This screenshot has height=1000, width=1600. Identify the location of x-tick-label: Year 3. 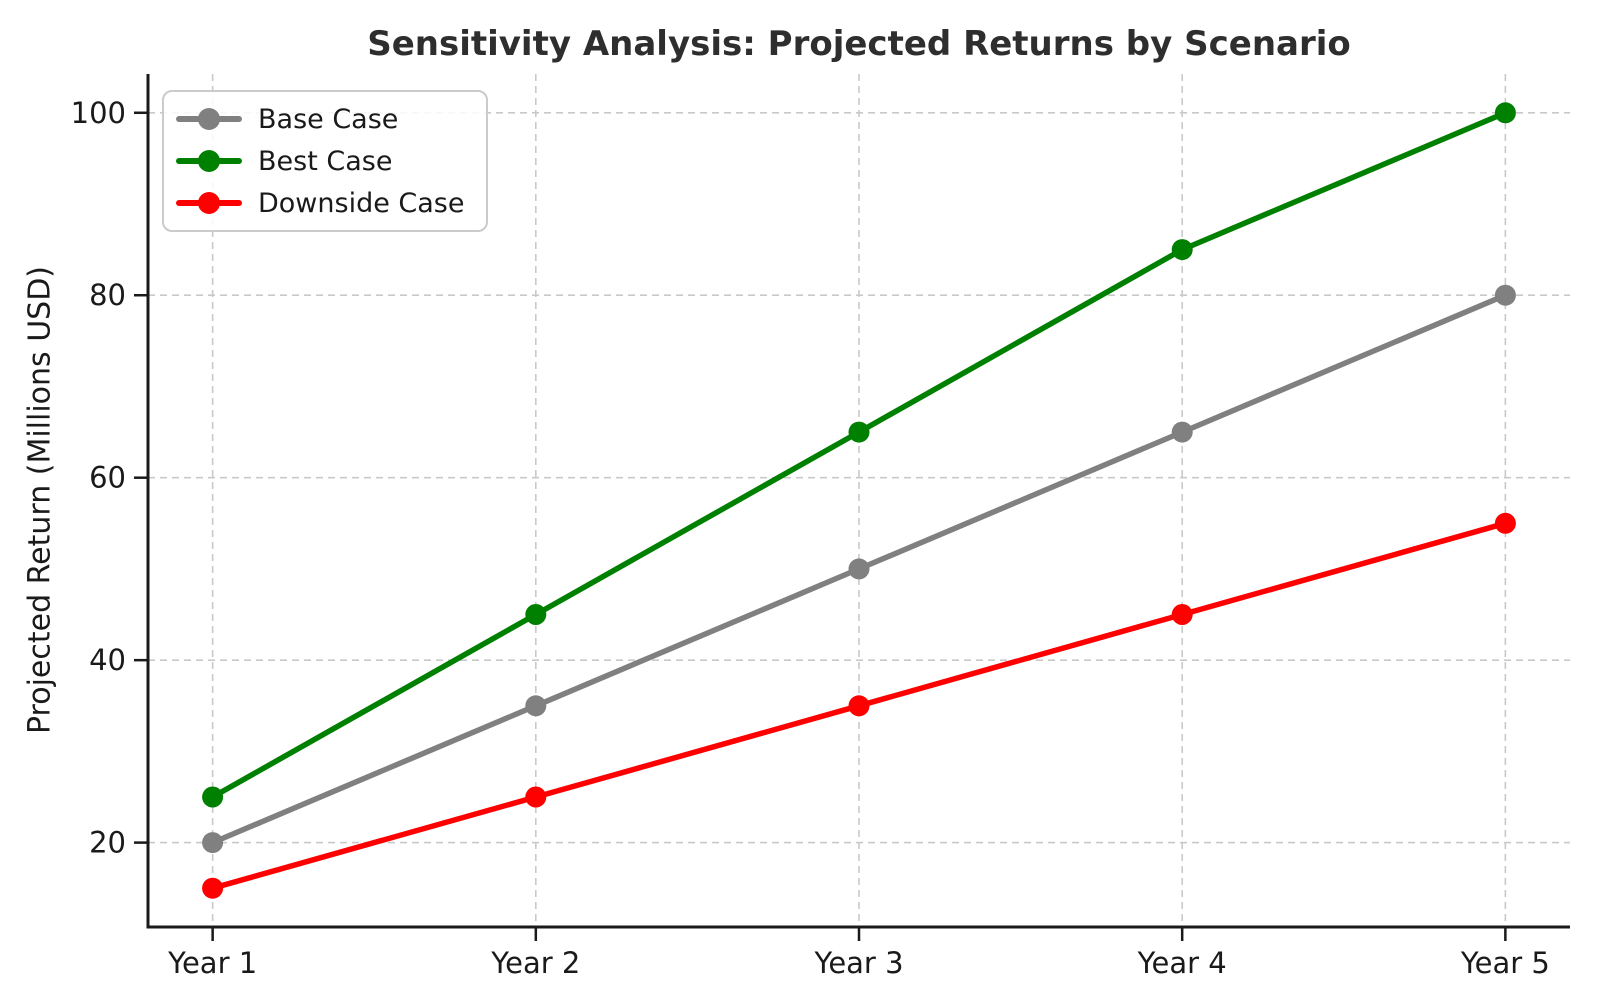
(858, 963).